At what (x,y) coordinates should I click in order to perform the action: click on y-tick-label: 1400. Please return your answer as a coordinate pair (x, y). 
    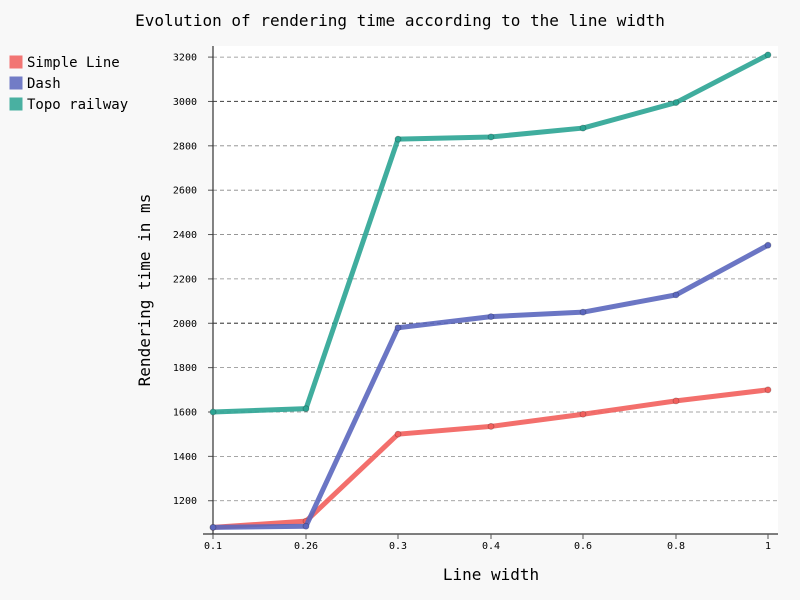
    Looking at the image, I should click on (185, 457).